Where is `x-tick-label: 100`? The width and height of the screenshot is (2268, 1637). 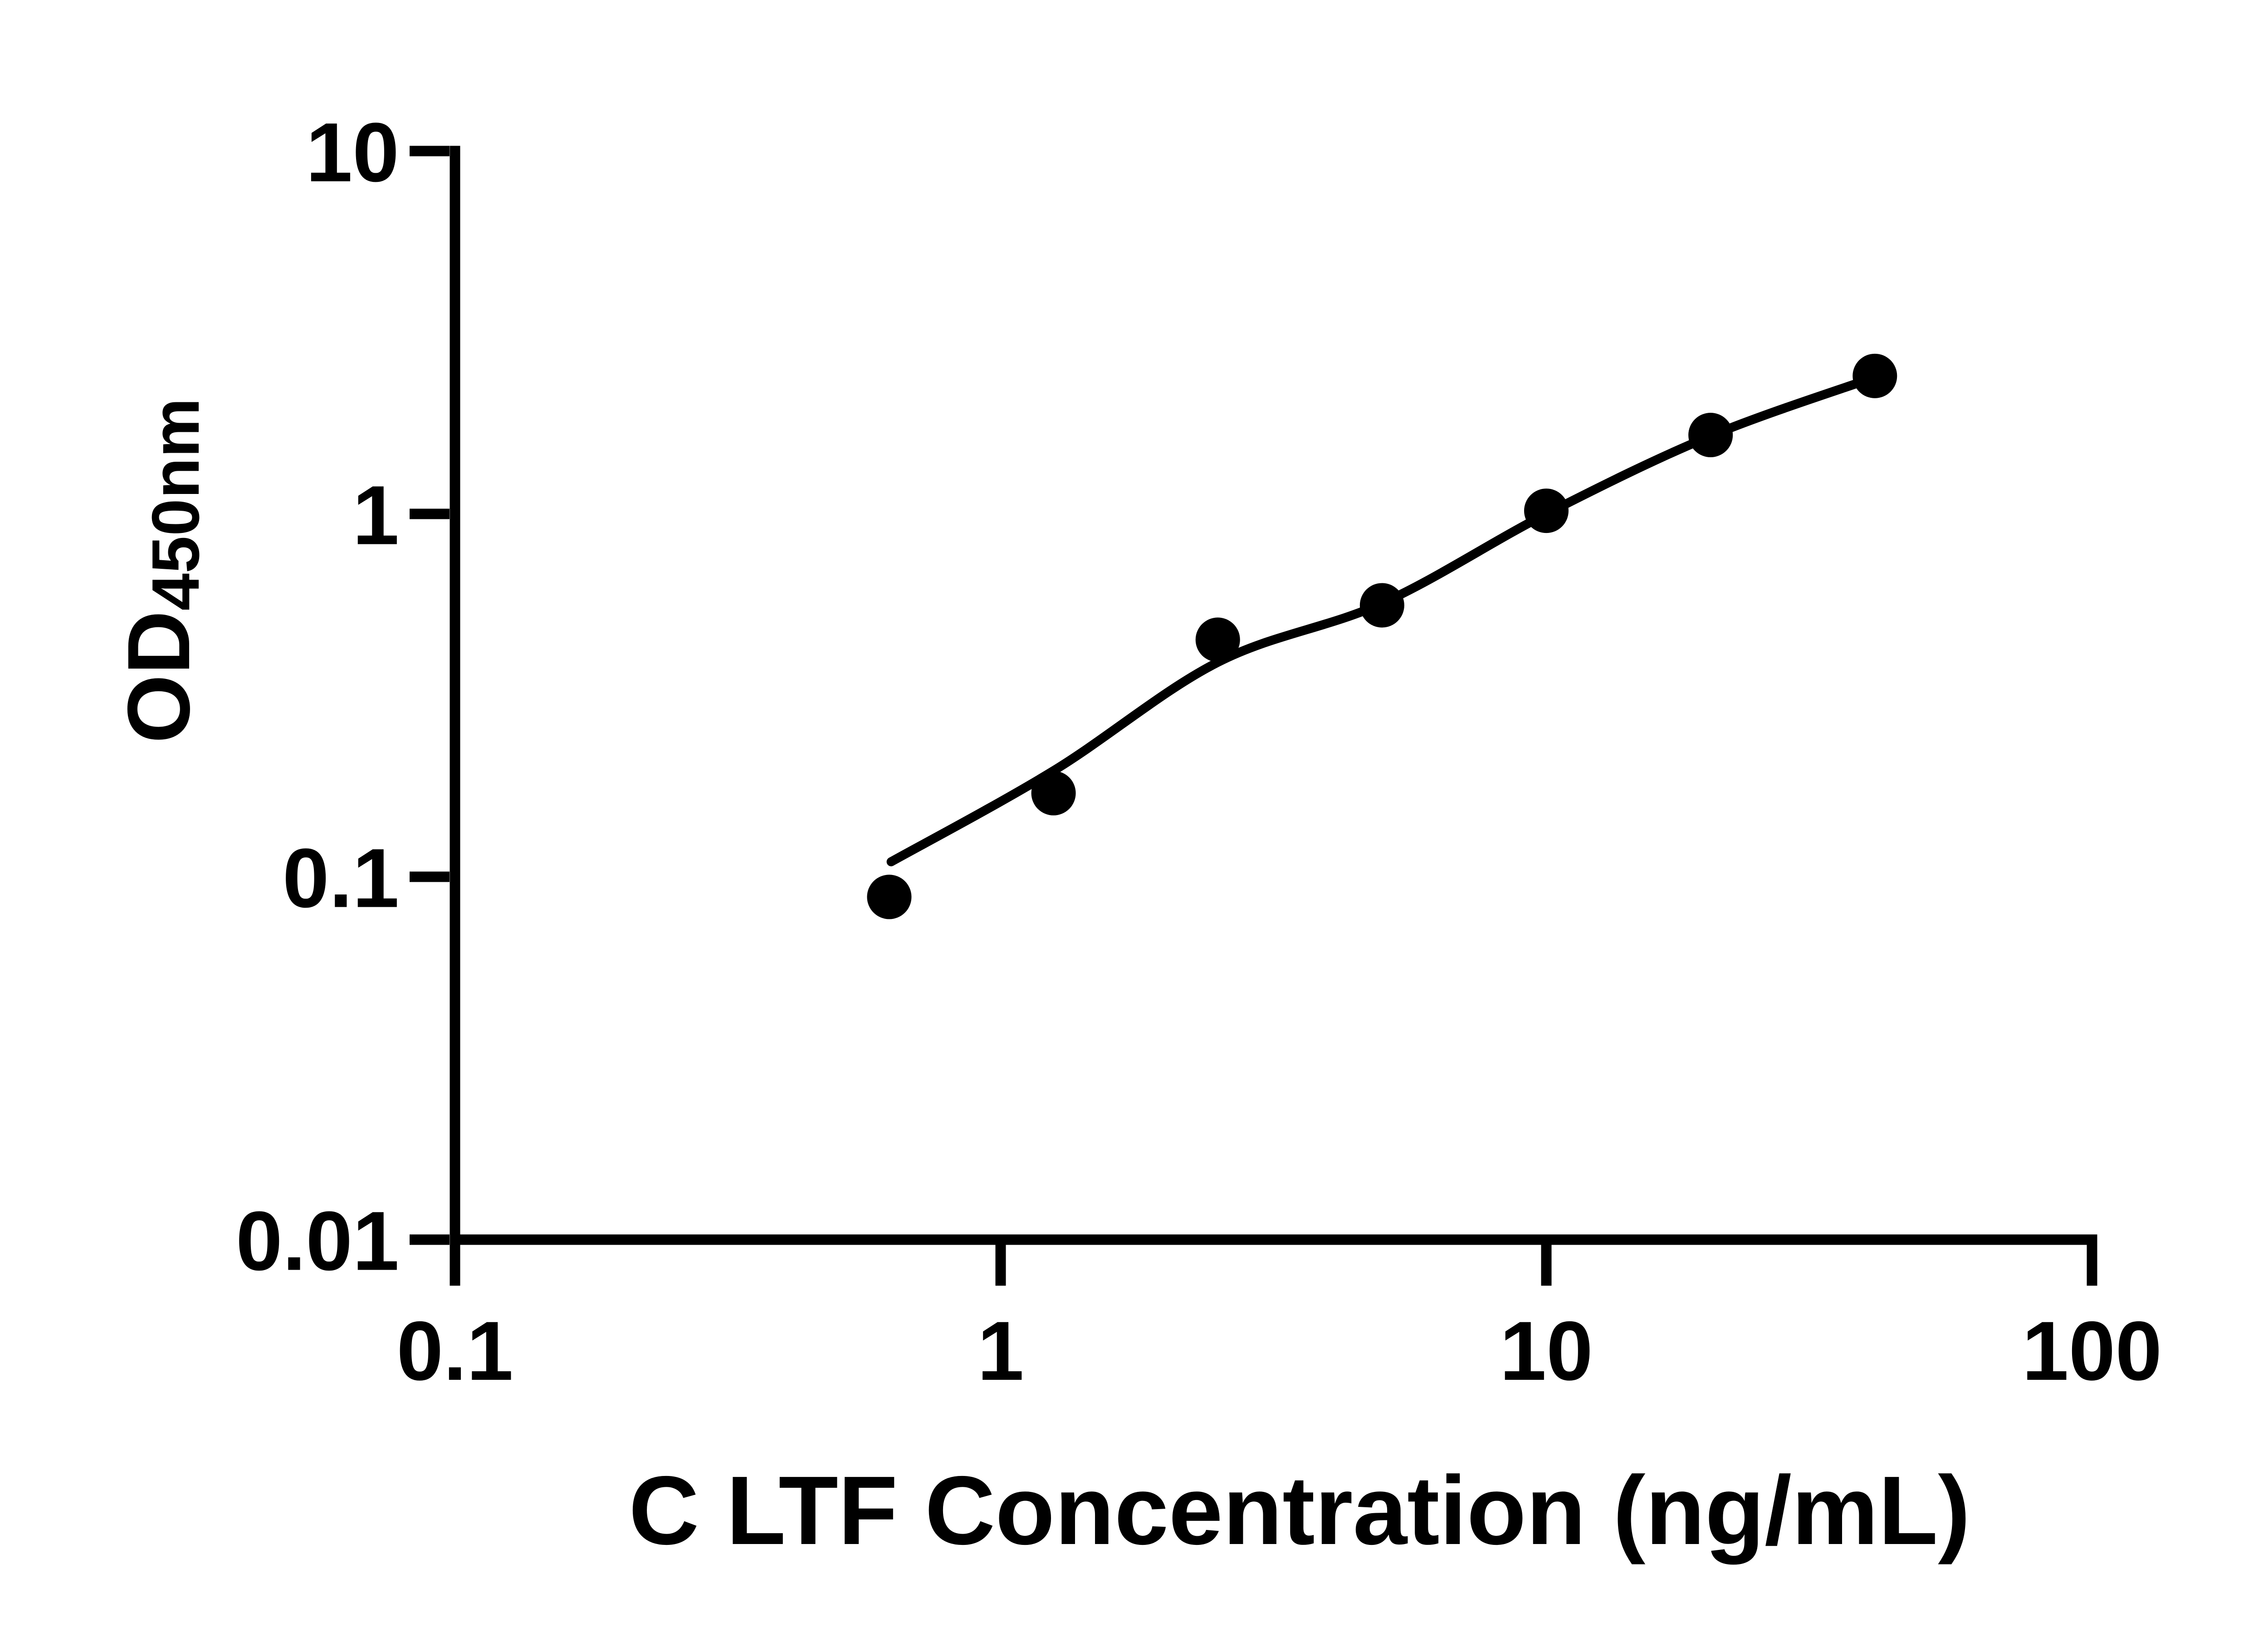
x-tick-label: 100 is located at coordinates (2092, 1351).